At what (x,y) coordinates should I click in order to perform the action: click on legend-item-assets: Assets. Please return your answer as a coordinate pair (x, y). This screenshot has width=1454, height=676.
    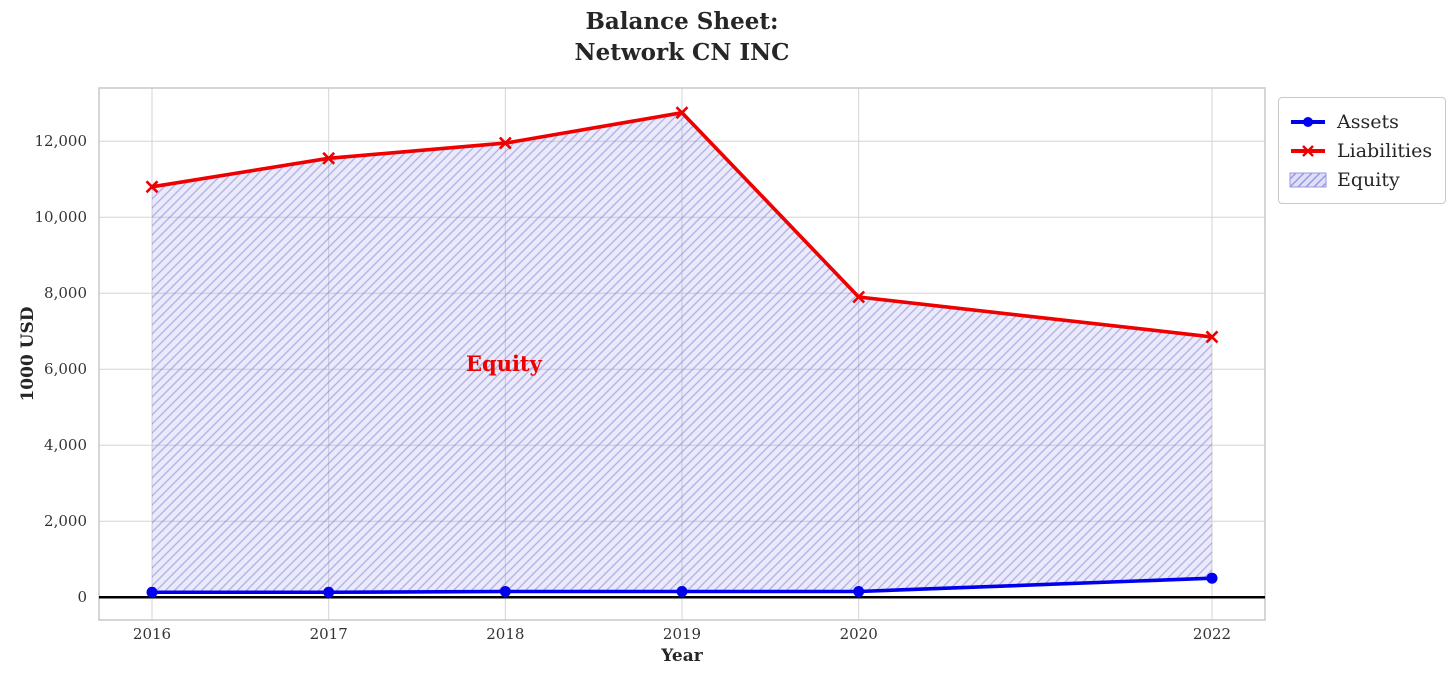
    Looking at the image, I should click on (1362, 121).